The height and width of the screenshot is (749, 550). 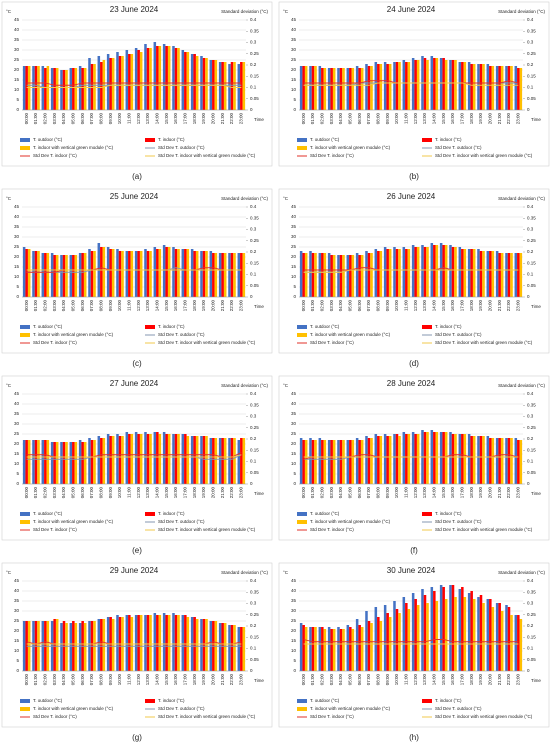 I want to click on x-tick-label: 18:00, so click(x=194, y=306).